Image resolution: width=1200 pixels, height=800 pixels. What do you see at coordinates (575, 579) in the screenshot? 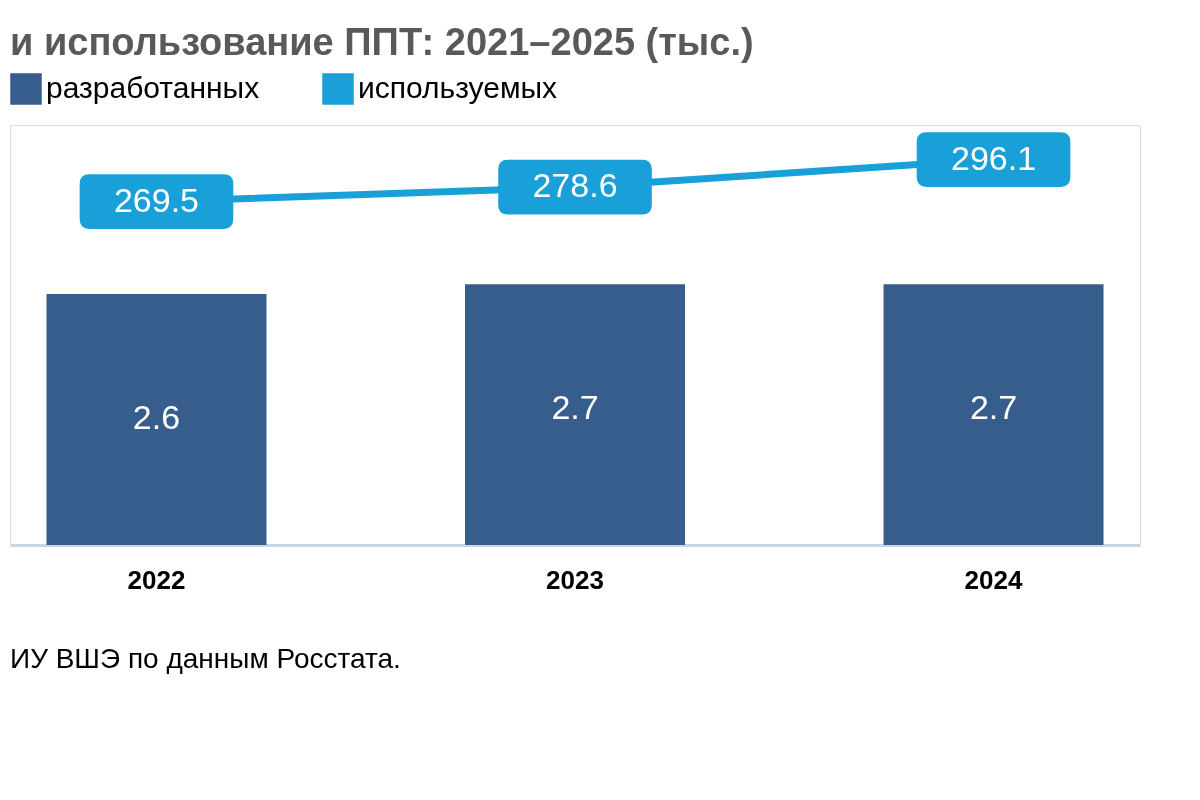
I see `x-tick-label: 2023` at bounding box center [575, 579].